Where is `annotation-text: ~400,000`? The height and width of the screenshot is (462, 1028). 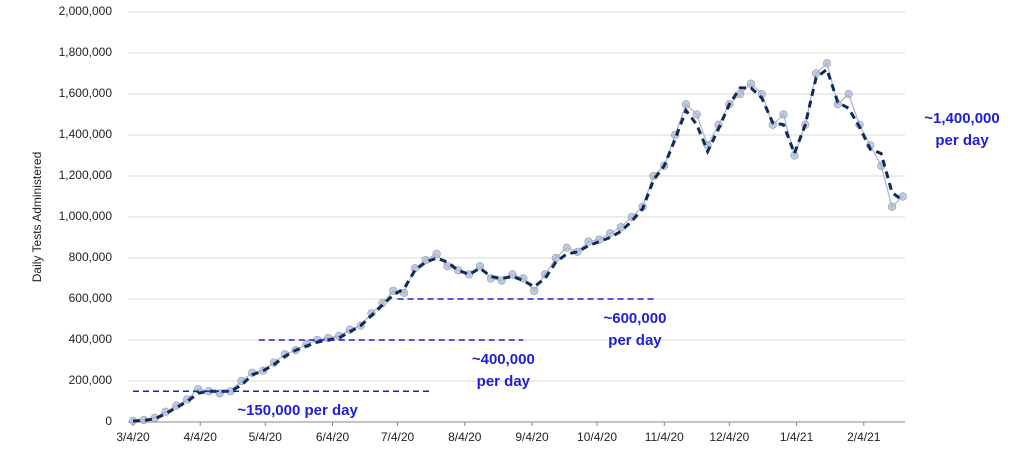
annotation-text: ~400,000 is located at coordinates (503, 359).